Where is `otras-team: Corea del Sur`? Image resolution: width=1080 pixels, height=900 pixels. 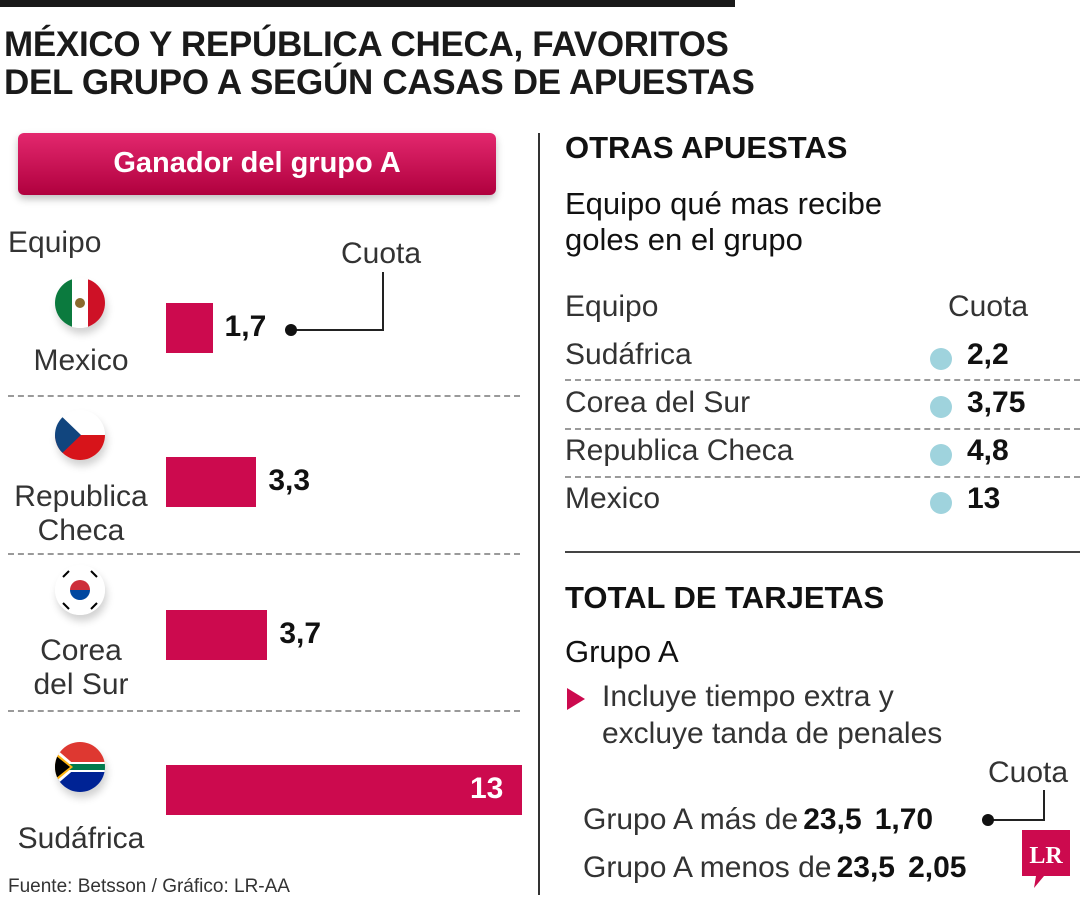 otras-team: Corea del Sur is located at coordinates (658, 402).